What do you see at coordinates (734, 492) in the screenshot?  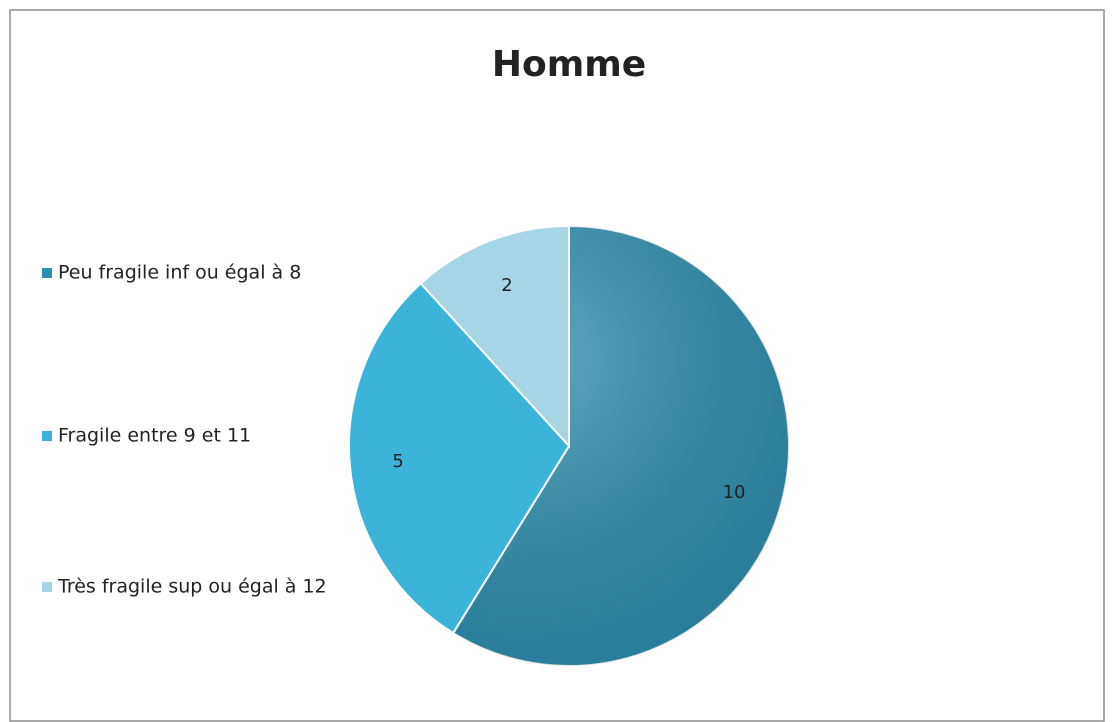 I see `data-label: 10` at bounding box center [734, 492].